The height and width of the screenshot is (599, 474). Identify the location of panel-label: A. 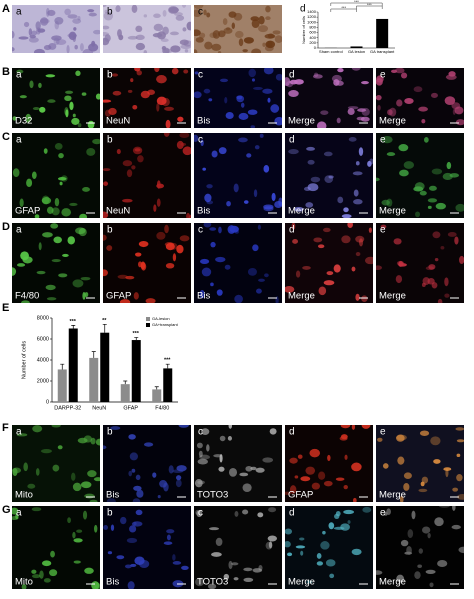
(6, 9).